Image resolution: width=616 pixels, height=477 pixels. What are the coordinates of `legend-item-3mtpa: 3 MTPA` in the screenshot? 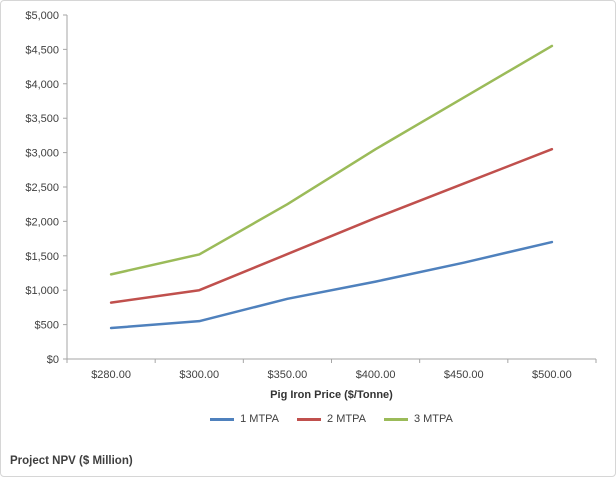 It's located at (418, 419).